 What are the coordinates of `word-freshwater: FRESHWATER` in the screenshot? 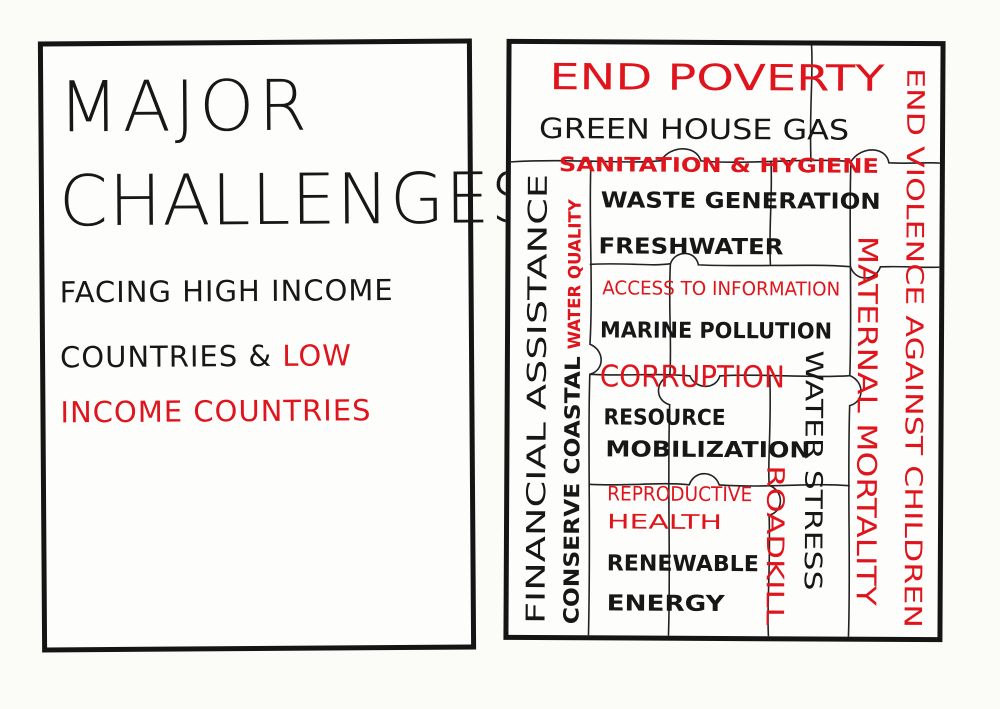 It's located at (690, 247).